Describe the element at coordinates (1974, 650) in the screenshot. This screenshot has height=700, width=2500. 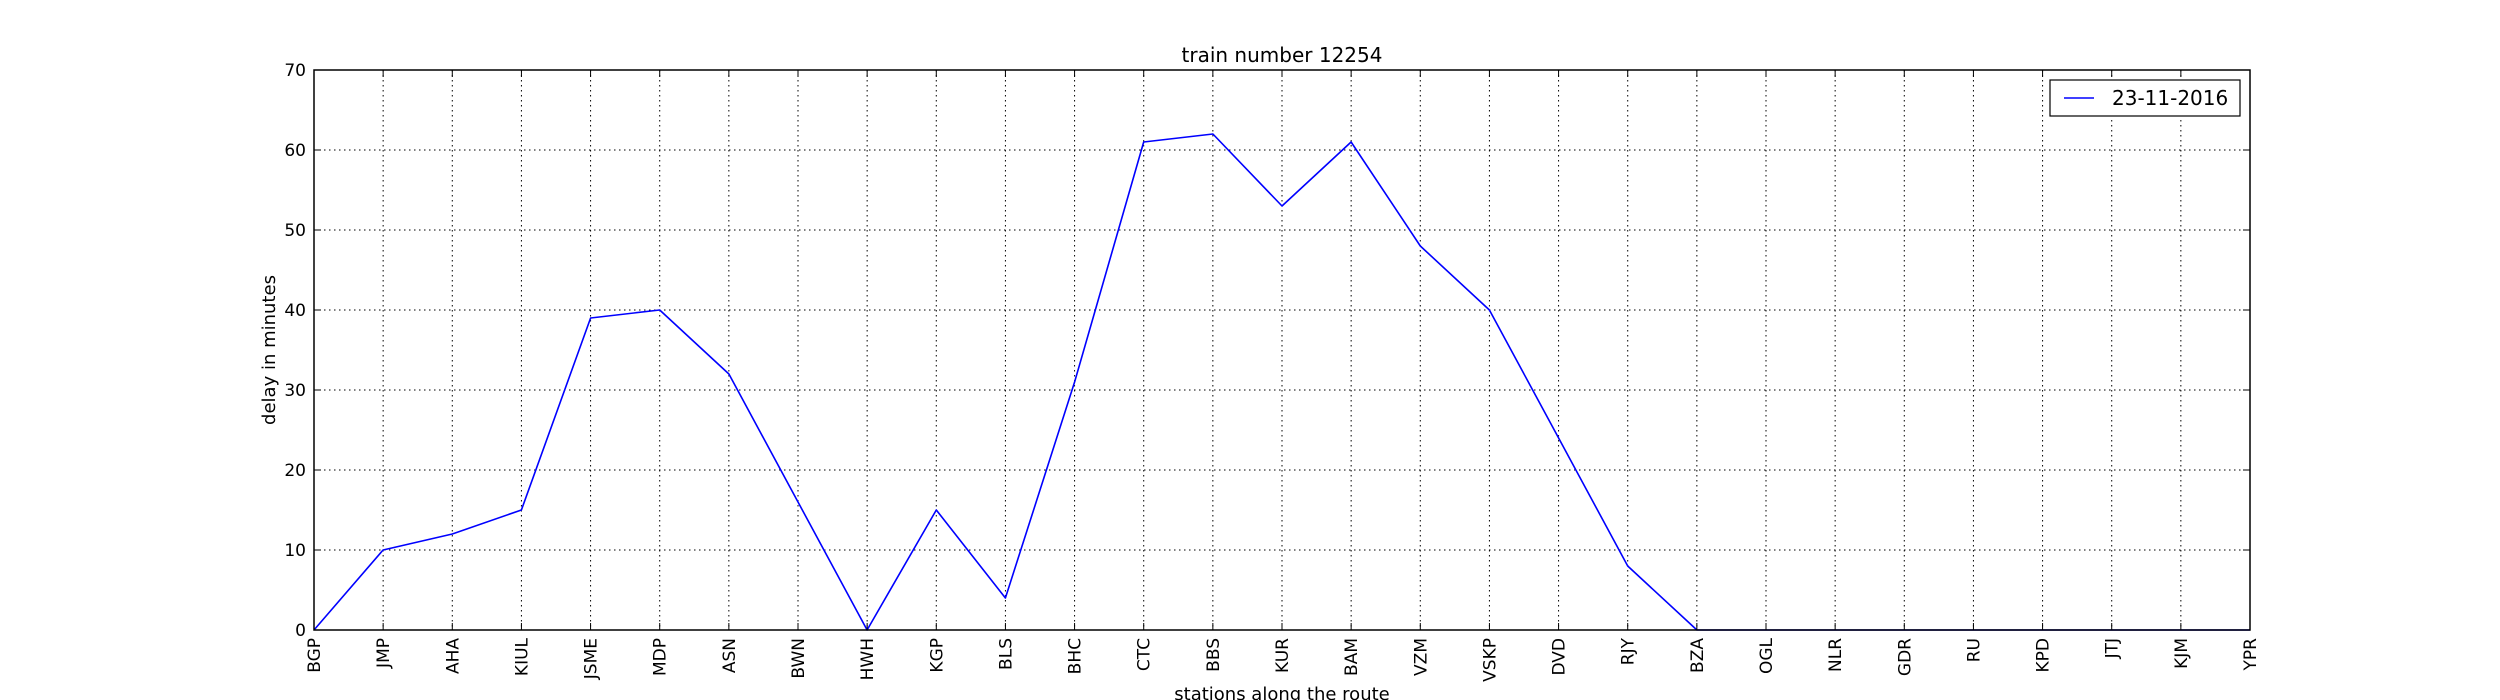
I see `x-tick-label: RU` at that location.